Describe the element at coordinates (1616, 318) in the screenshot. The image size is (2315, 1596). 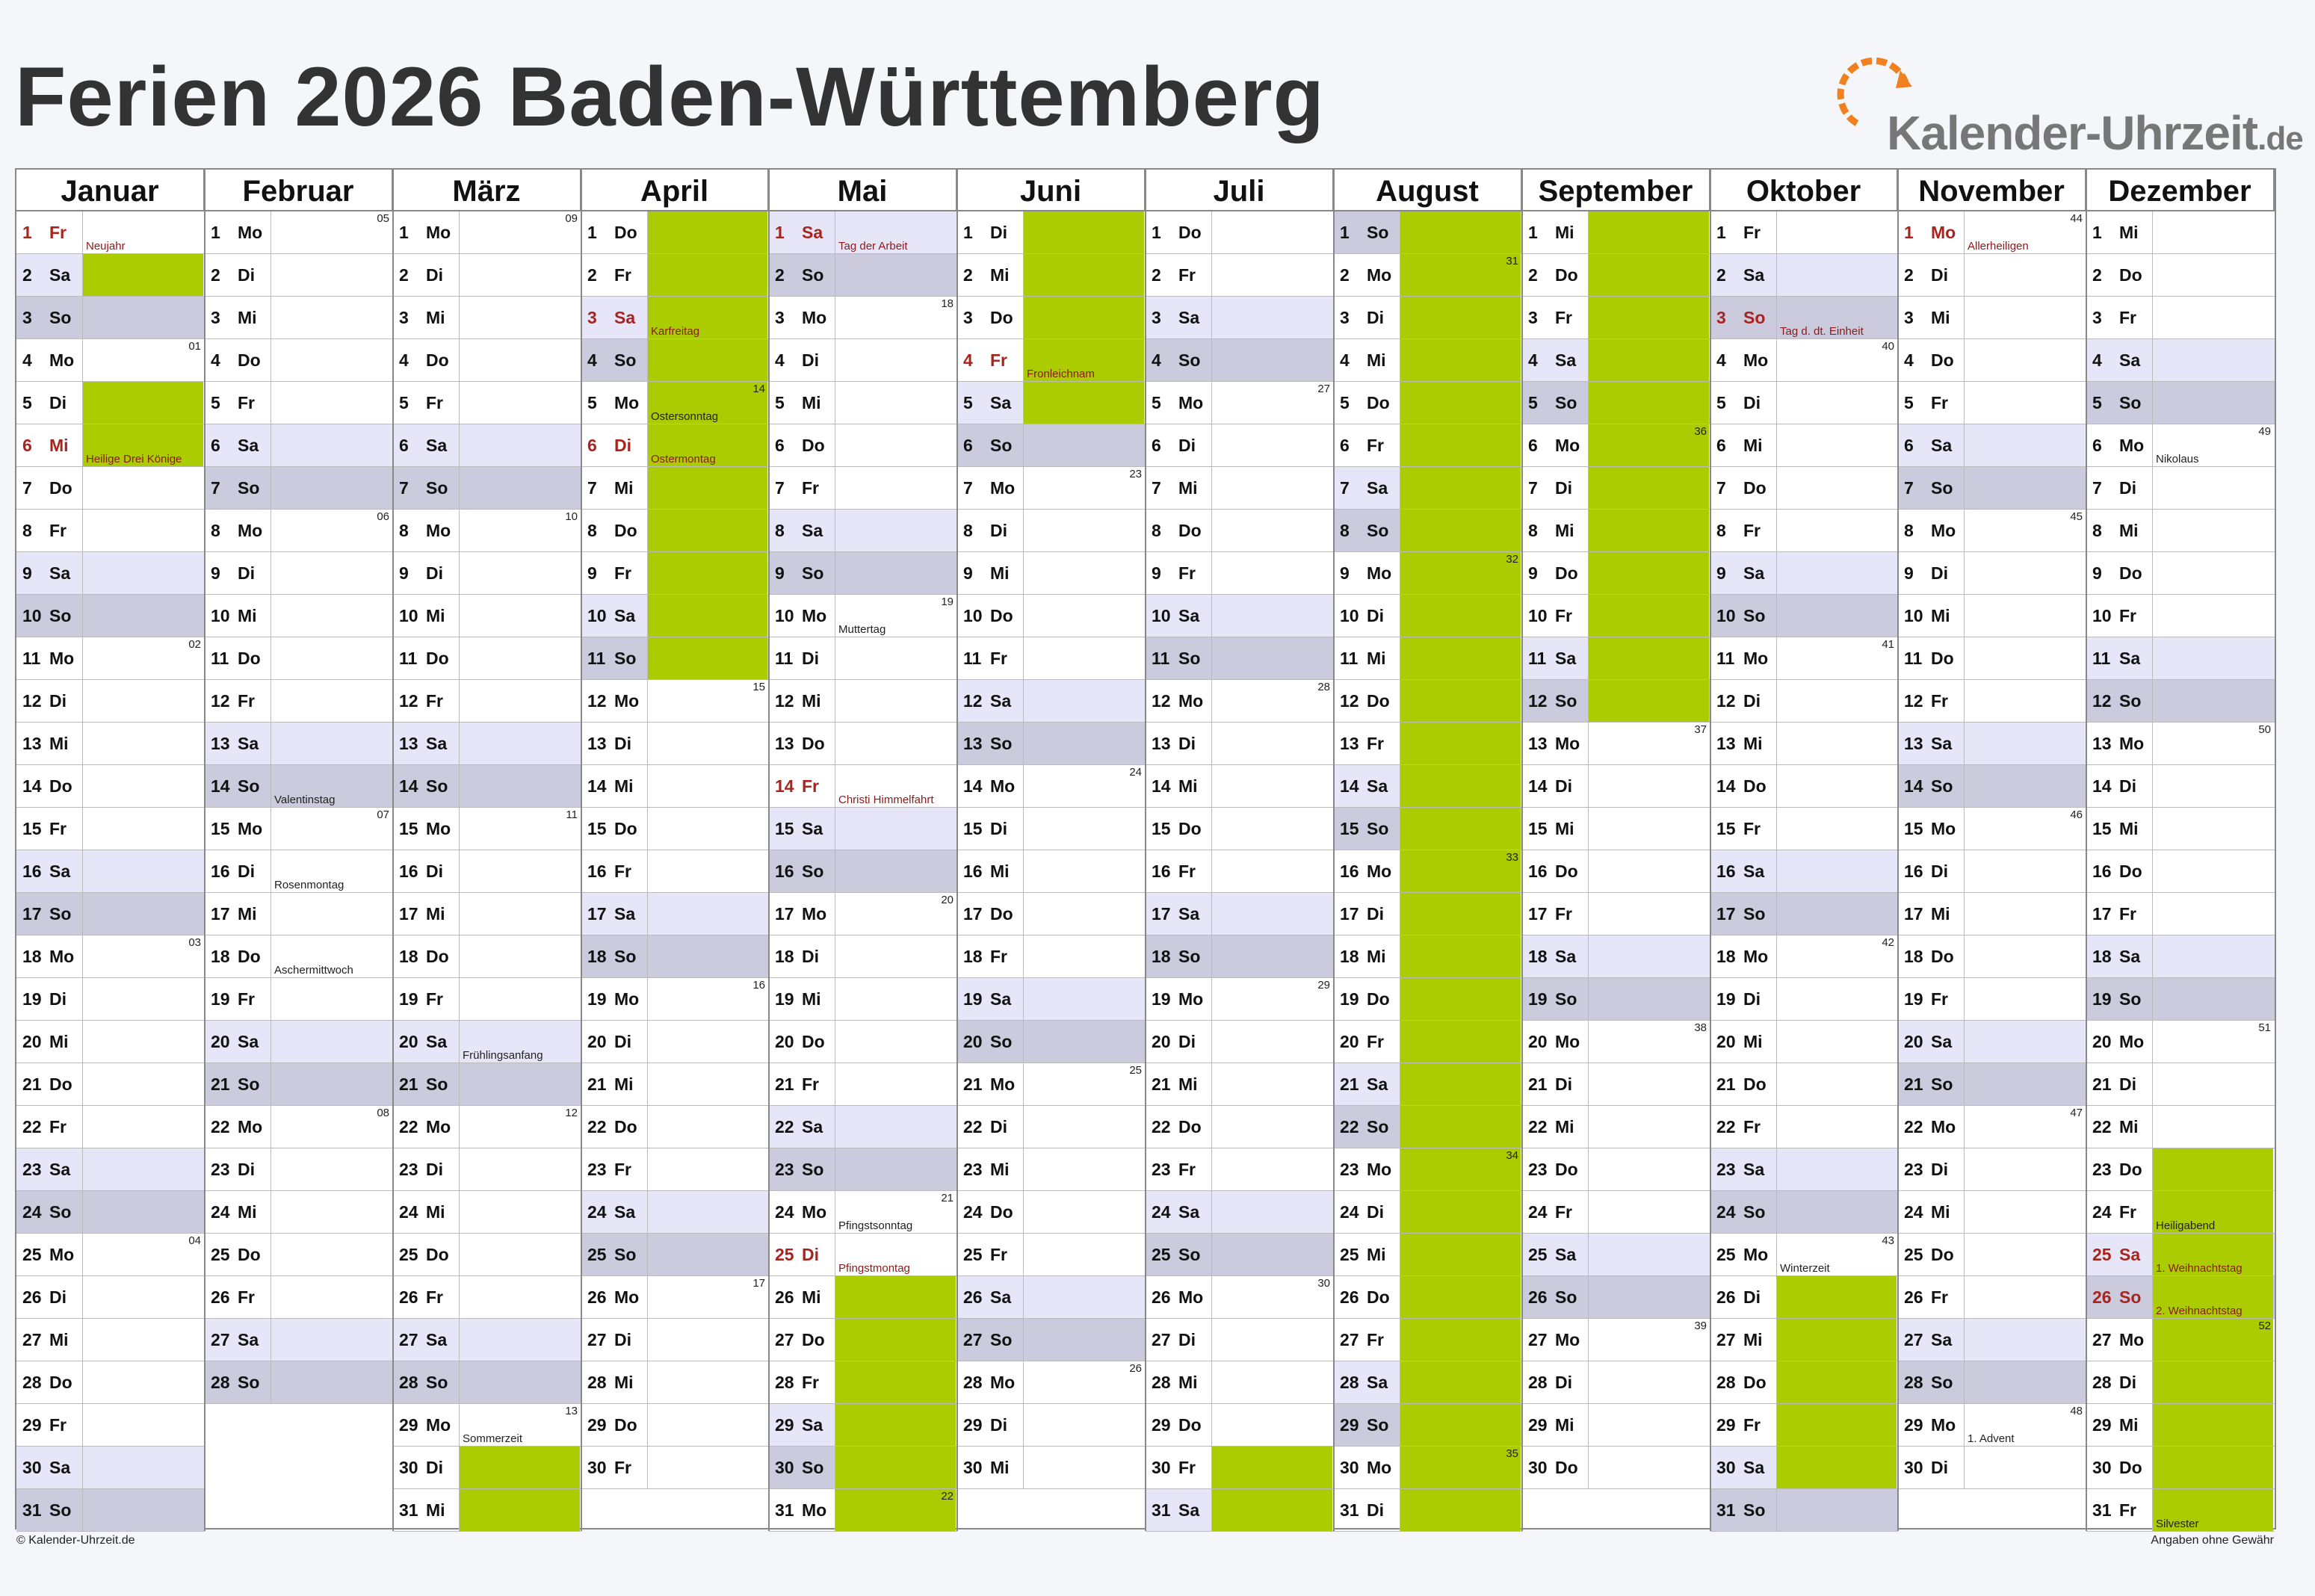
I see `day-cell: 3 Fr` at that location.